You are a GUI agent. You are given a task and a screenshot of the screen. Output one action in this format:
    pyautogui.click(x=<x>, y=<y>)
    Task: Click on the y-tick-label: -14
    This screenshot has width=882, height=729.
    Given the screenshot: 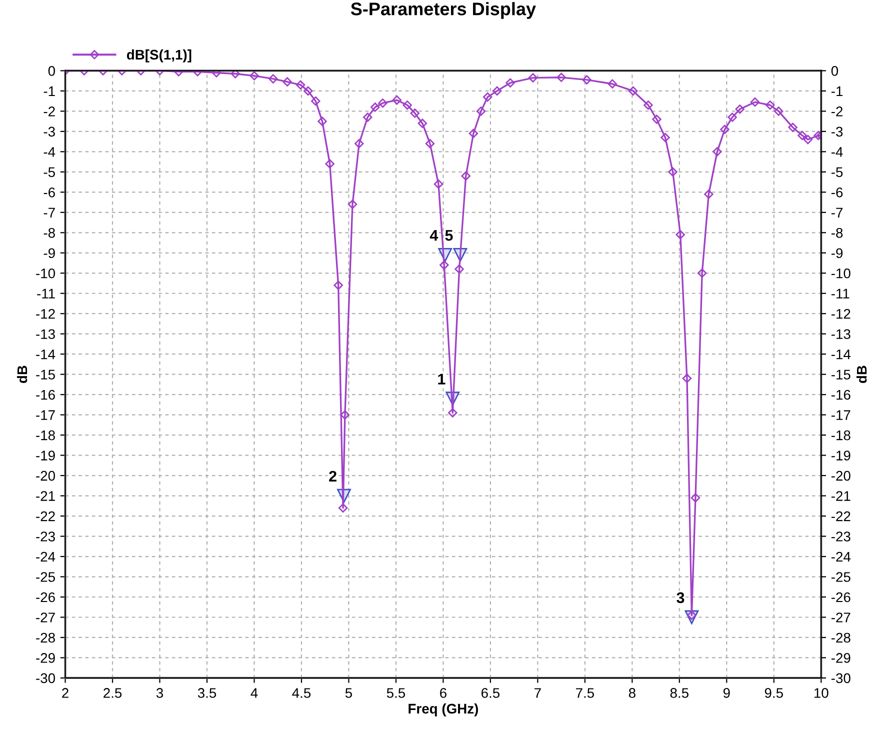 What is the action you would take?
    pyautogui.click(x=46, y=355)
    